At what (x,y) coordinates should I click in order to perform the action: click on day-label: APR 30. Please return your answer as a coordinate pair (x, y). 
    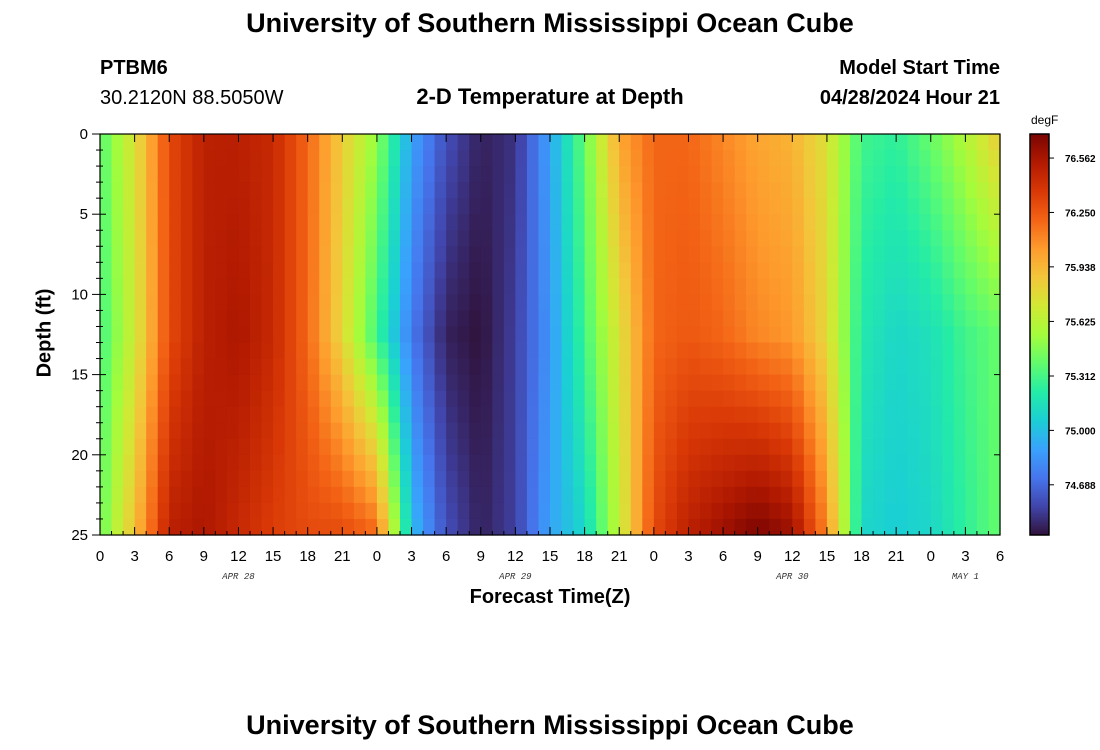
    Looking at the image, I should click on (792, 577).